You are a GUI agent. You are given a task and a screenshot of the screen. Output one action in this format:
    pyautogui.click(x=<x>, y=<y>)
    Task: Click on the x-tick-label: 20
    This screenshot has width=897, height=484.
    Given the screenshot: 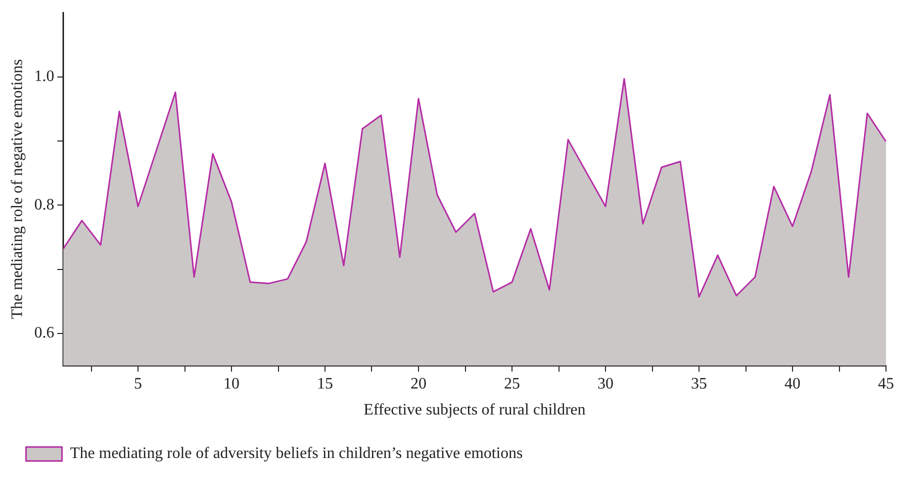 What is the action you would take?
    pyautogui.click(x=418, y=383)
    